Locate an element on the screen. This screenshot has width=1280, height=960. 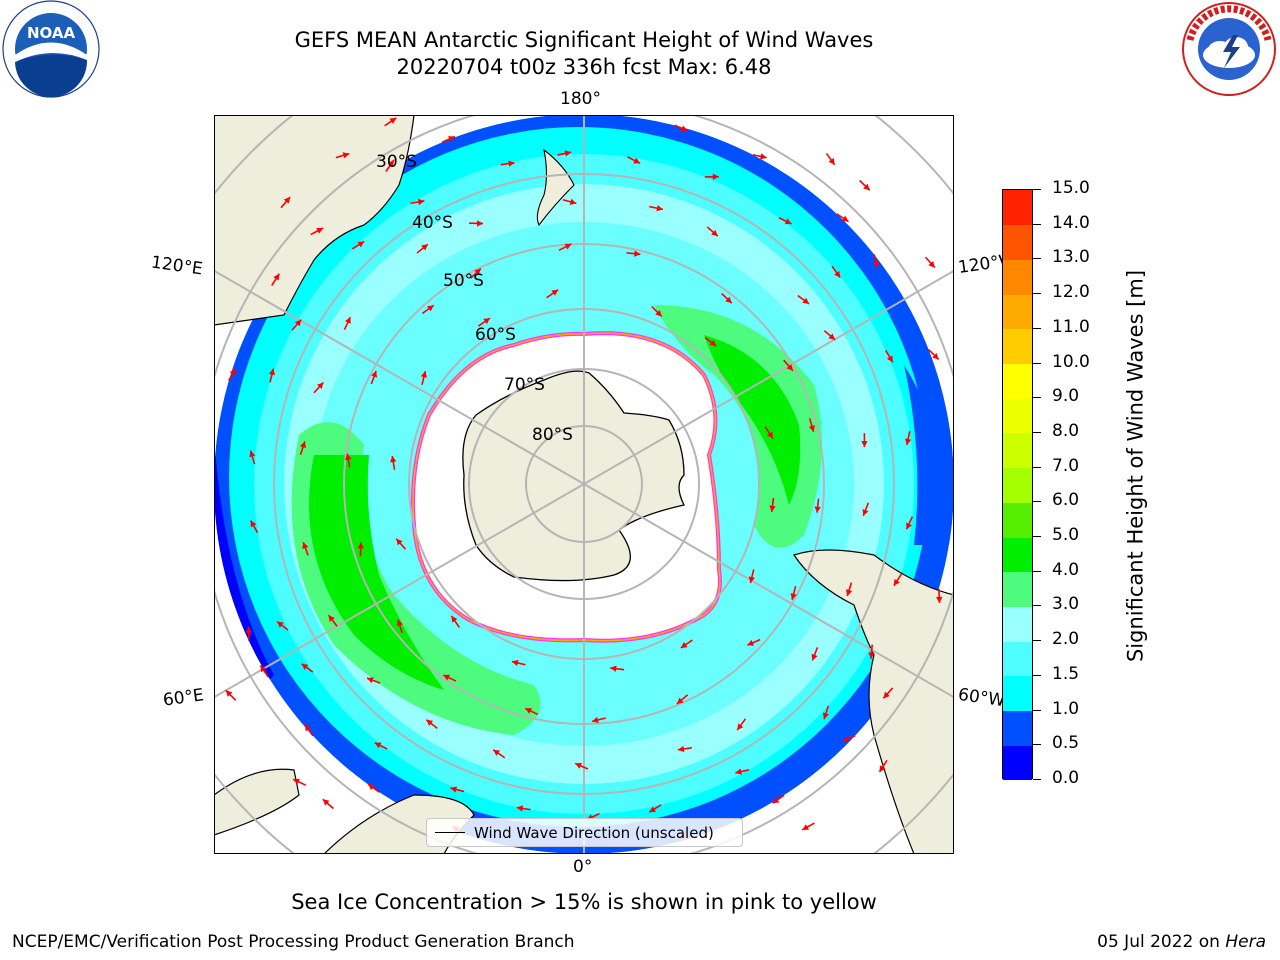
lon-label-120e: 120°E is located at coordinates (176, 266).